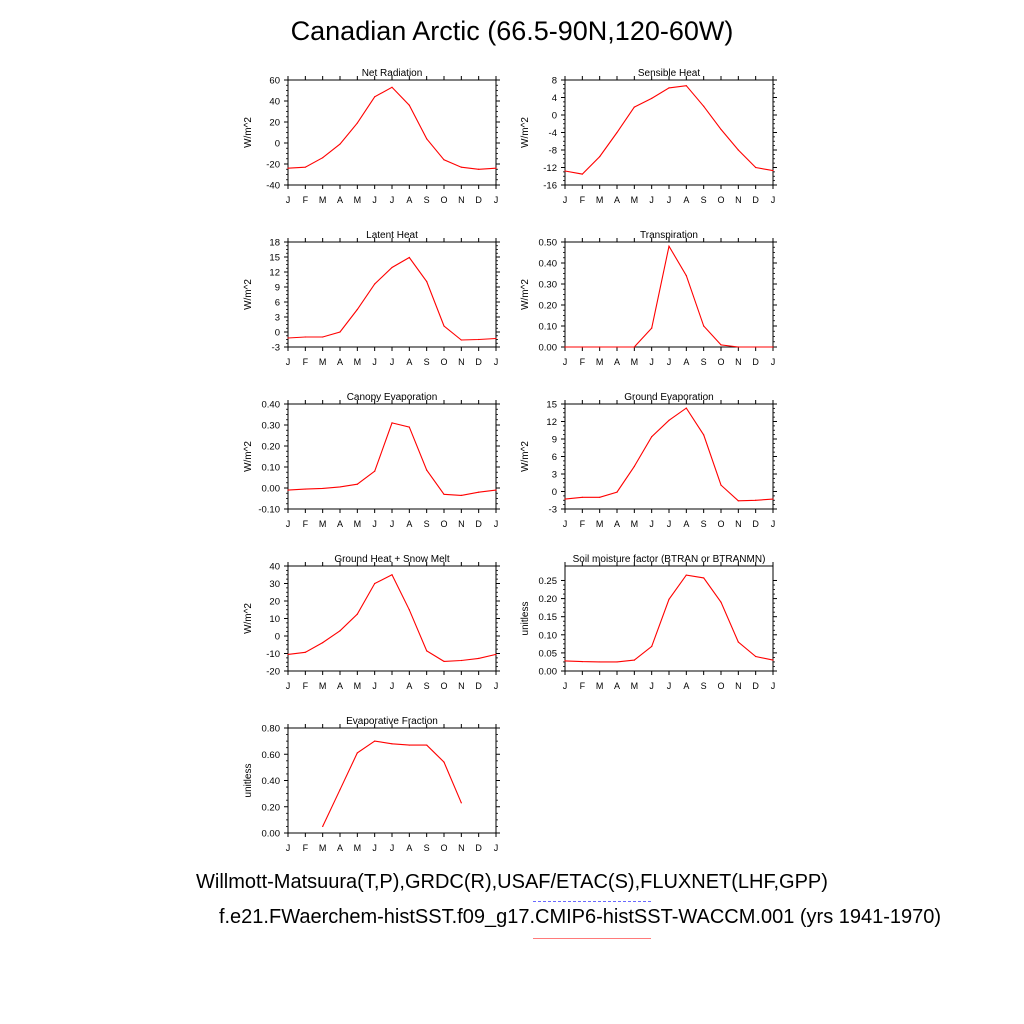 This screenshot has width=1024, height=1024. What do you see at coordinates (274, 584) in the screenshot?
I see `y-tick-label: 30` at bounding box center [274, 584].